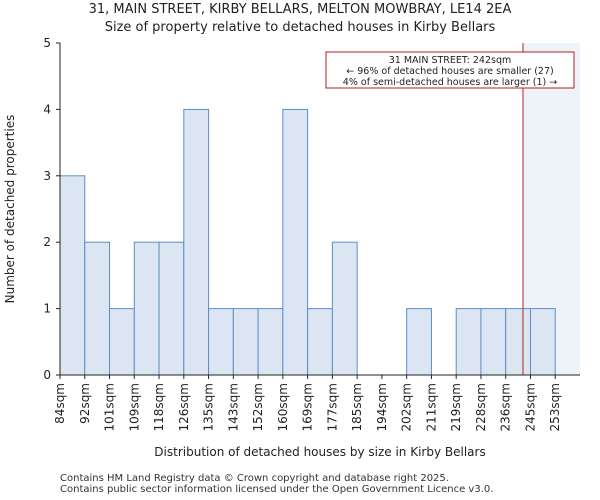 This screenshot has width=600, height=500. I want to click on y-tick-label: 3, so click(47, 176).